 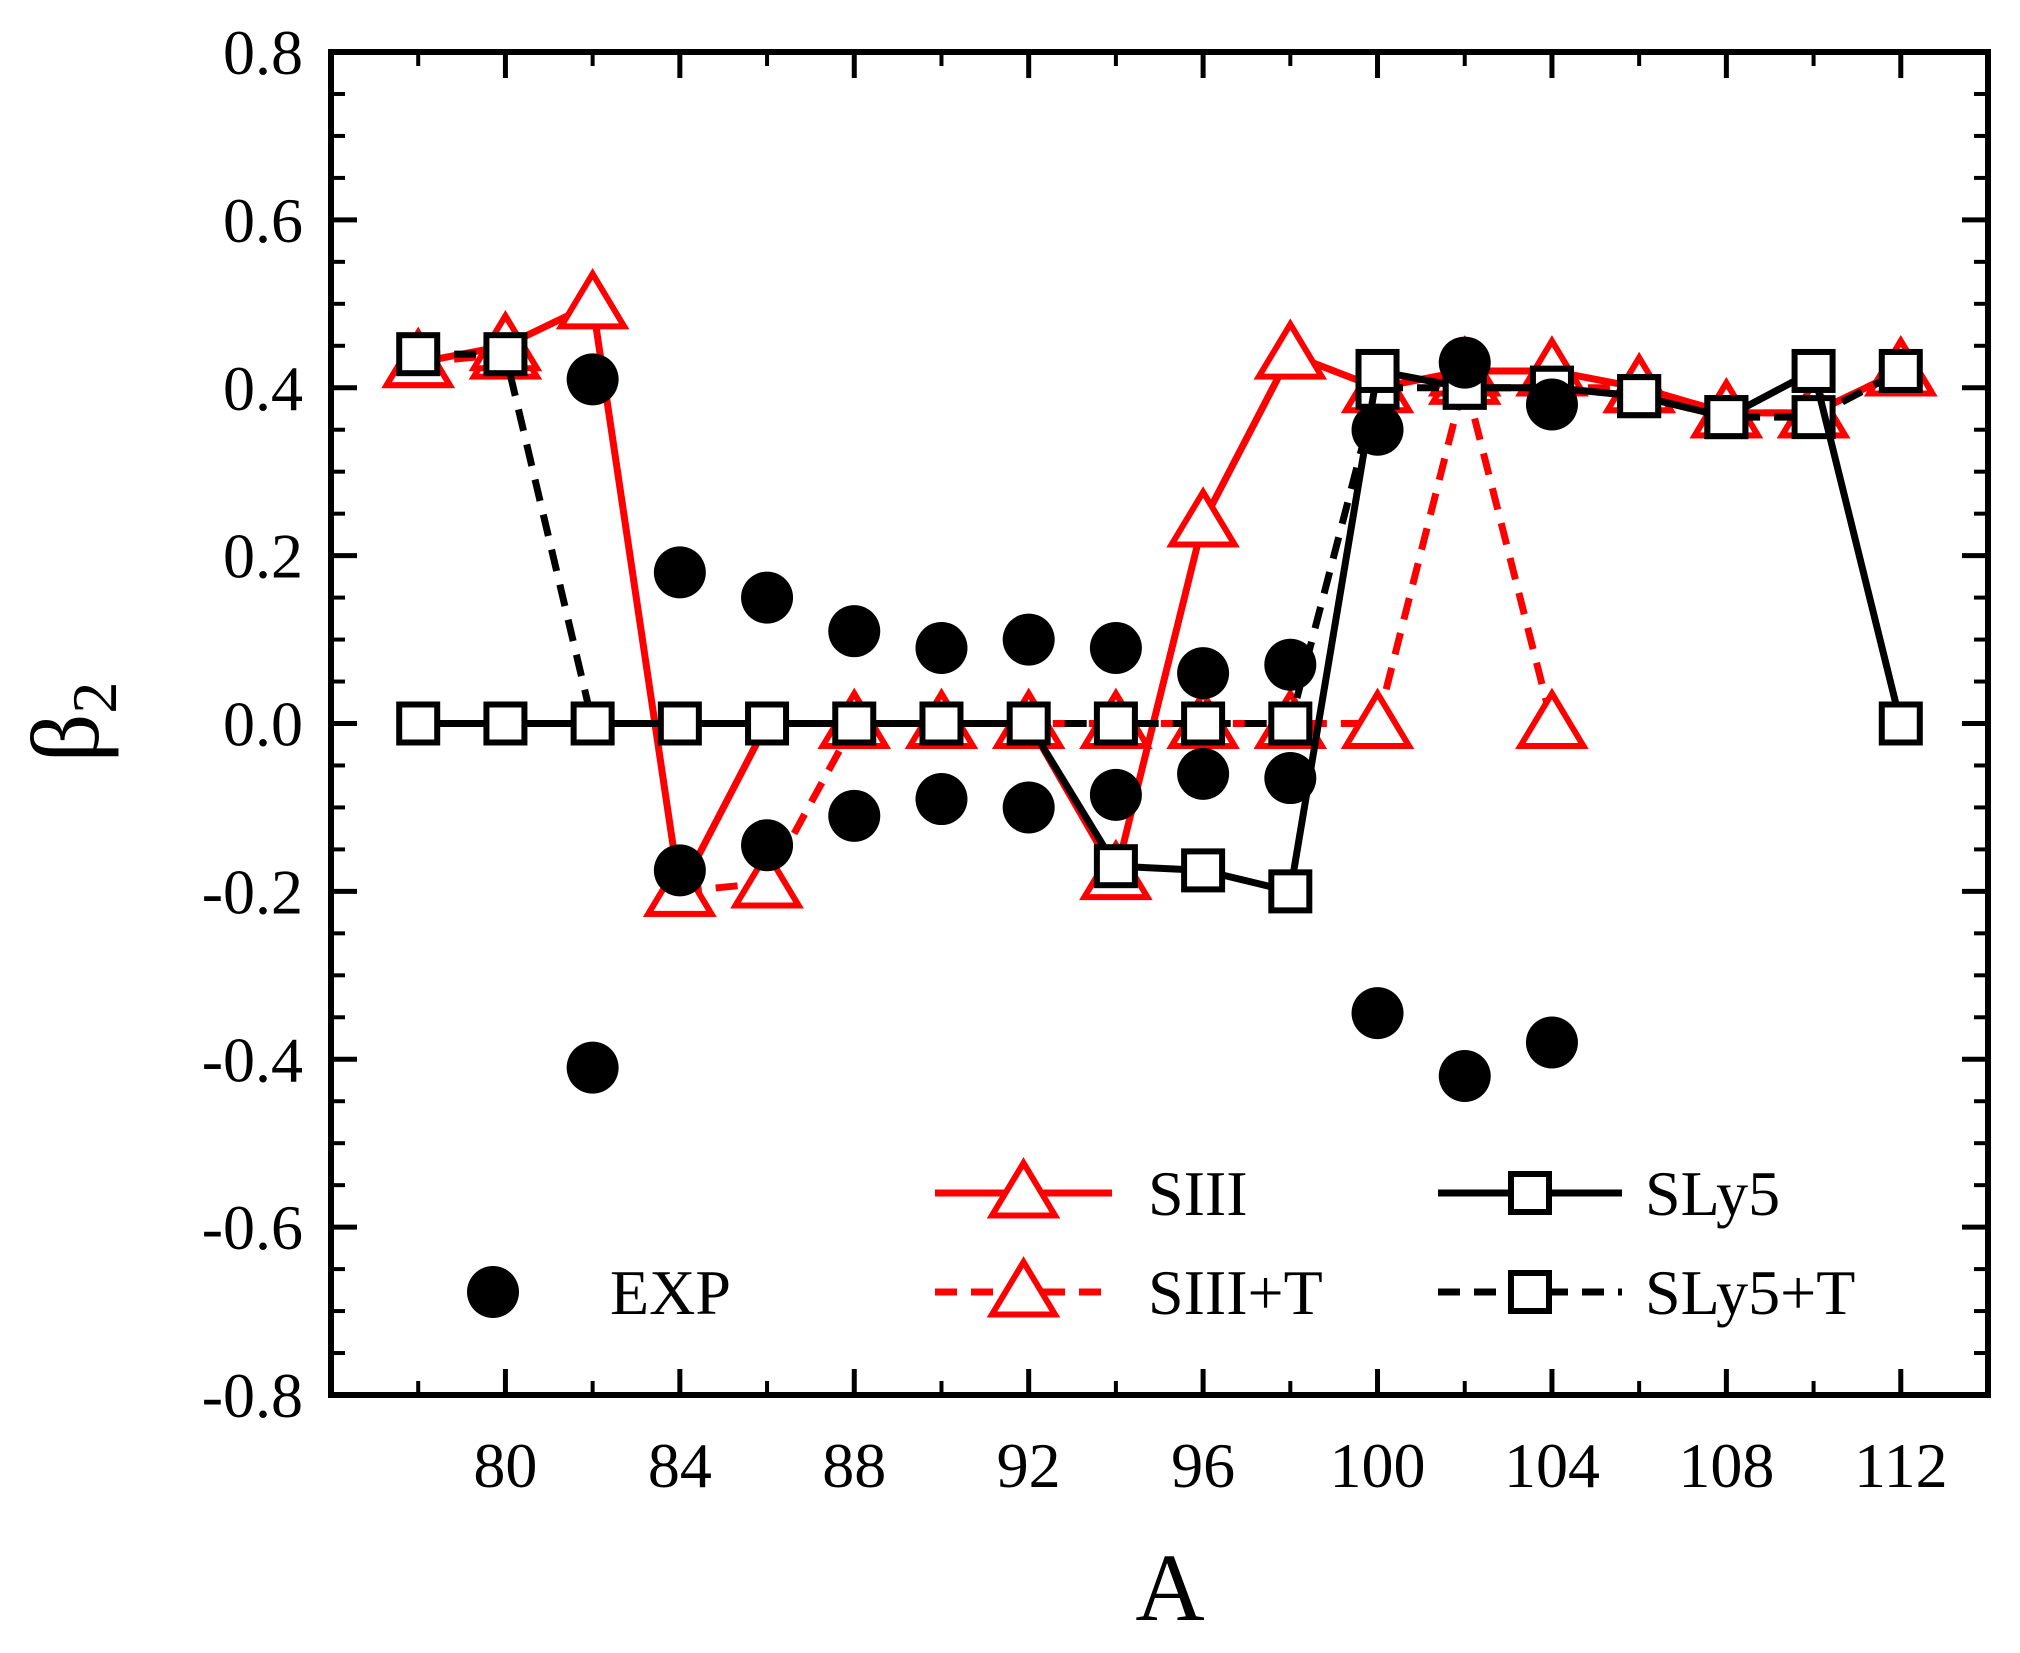 I want to click on series-line, so click(x=1117, y=635).